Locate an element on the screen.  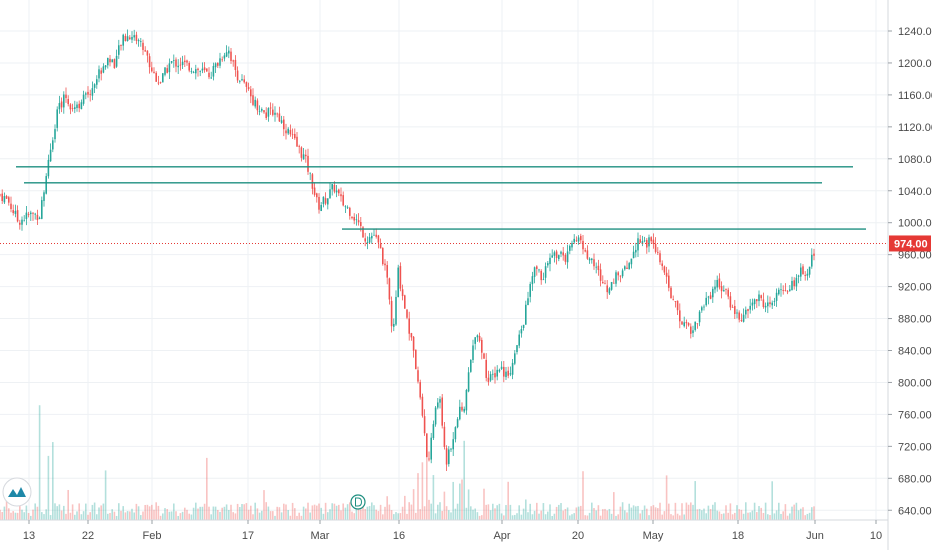
y-tick-label: 1040.00 is located at coordinates (915, 192).